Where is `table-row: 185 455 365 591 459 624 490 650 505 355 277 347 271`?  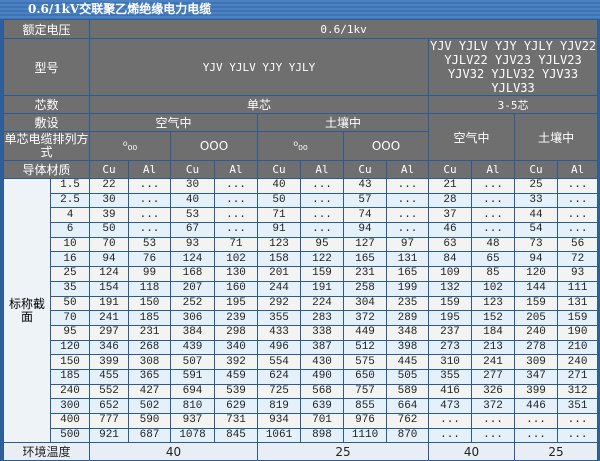
table-row: 185 455 365 591 459 624 490 650 505 355 277 347 271 is located at coordinates (301, 376).